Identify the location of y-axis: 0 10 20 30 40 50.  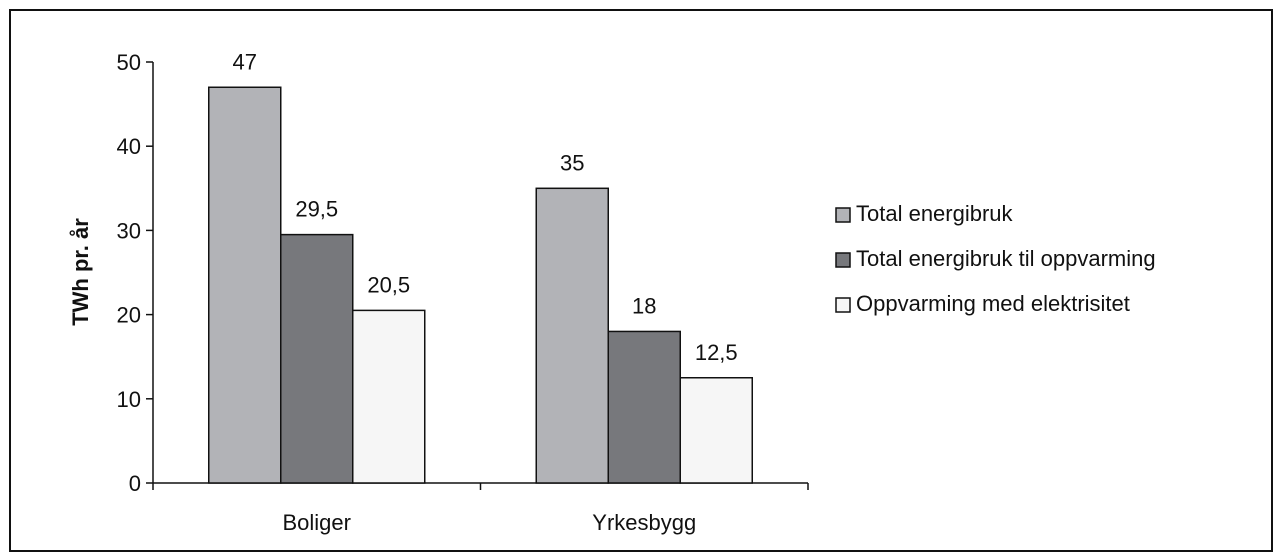
(135, 273).